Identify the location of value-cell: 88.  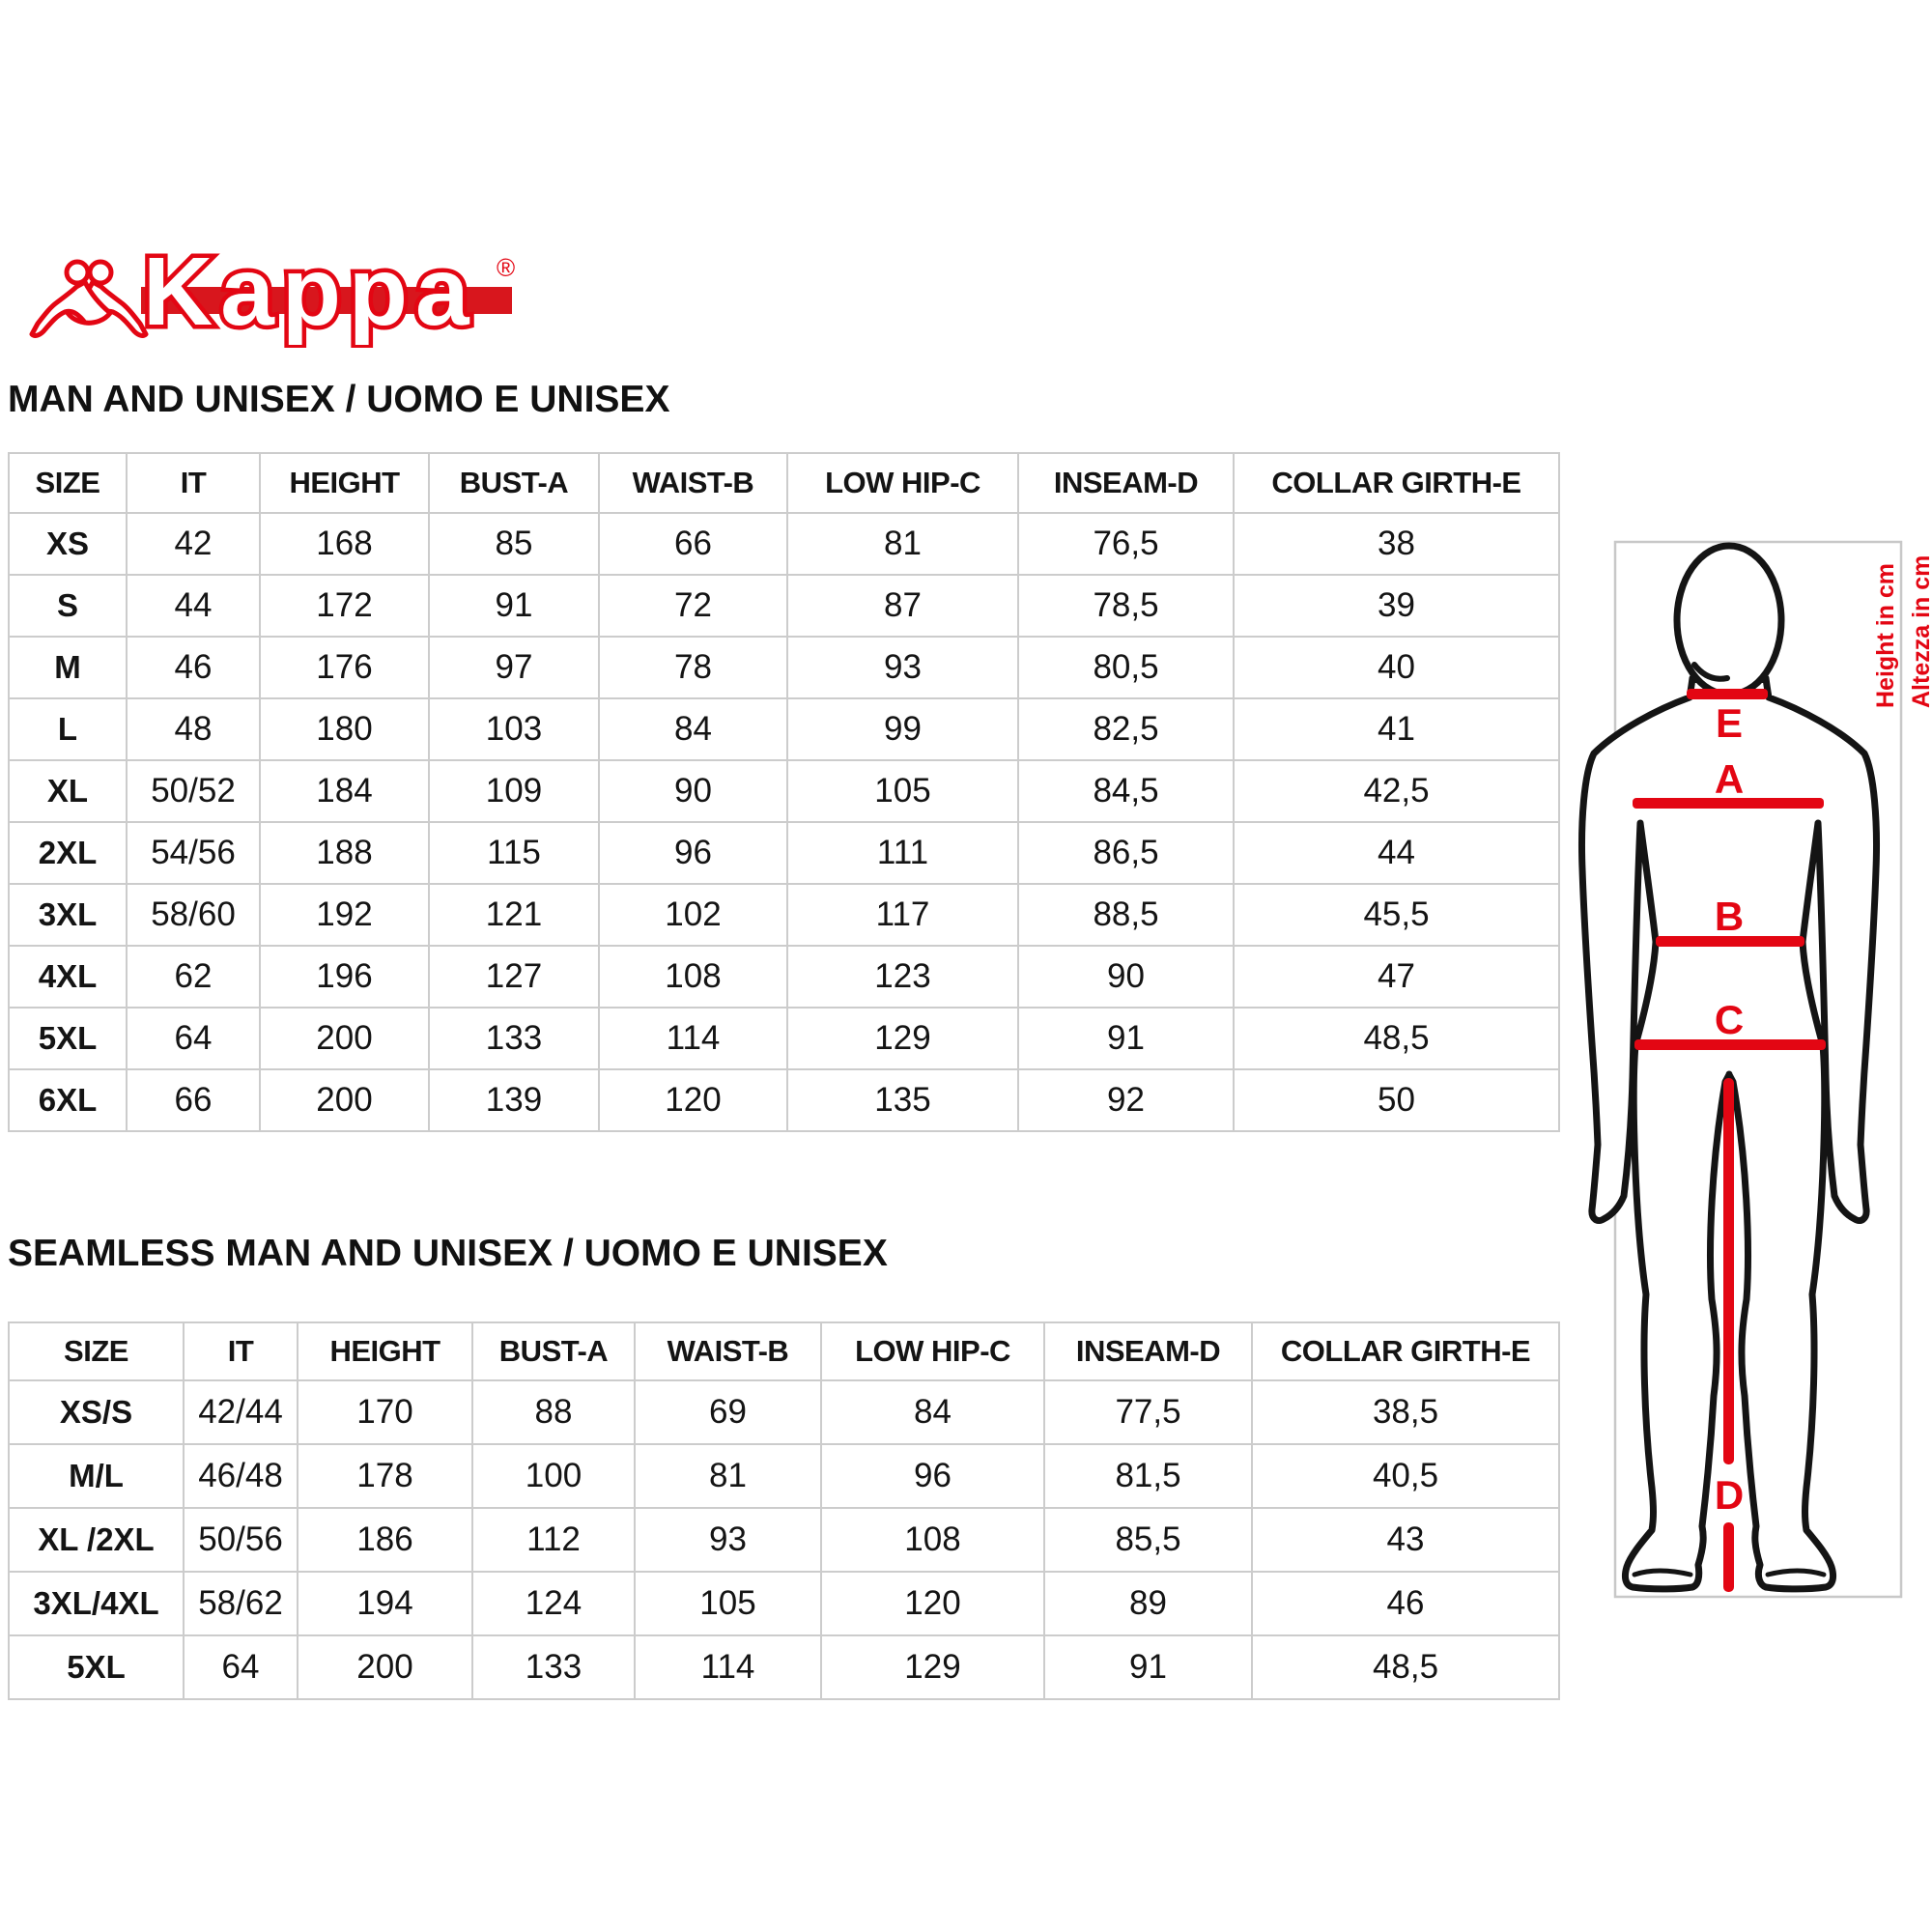
(553, 1412).